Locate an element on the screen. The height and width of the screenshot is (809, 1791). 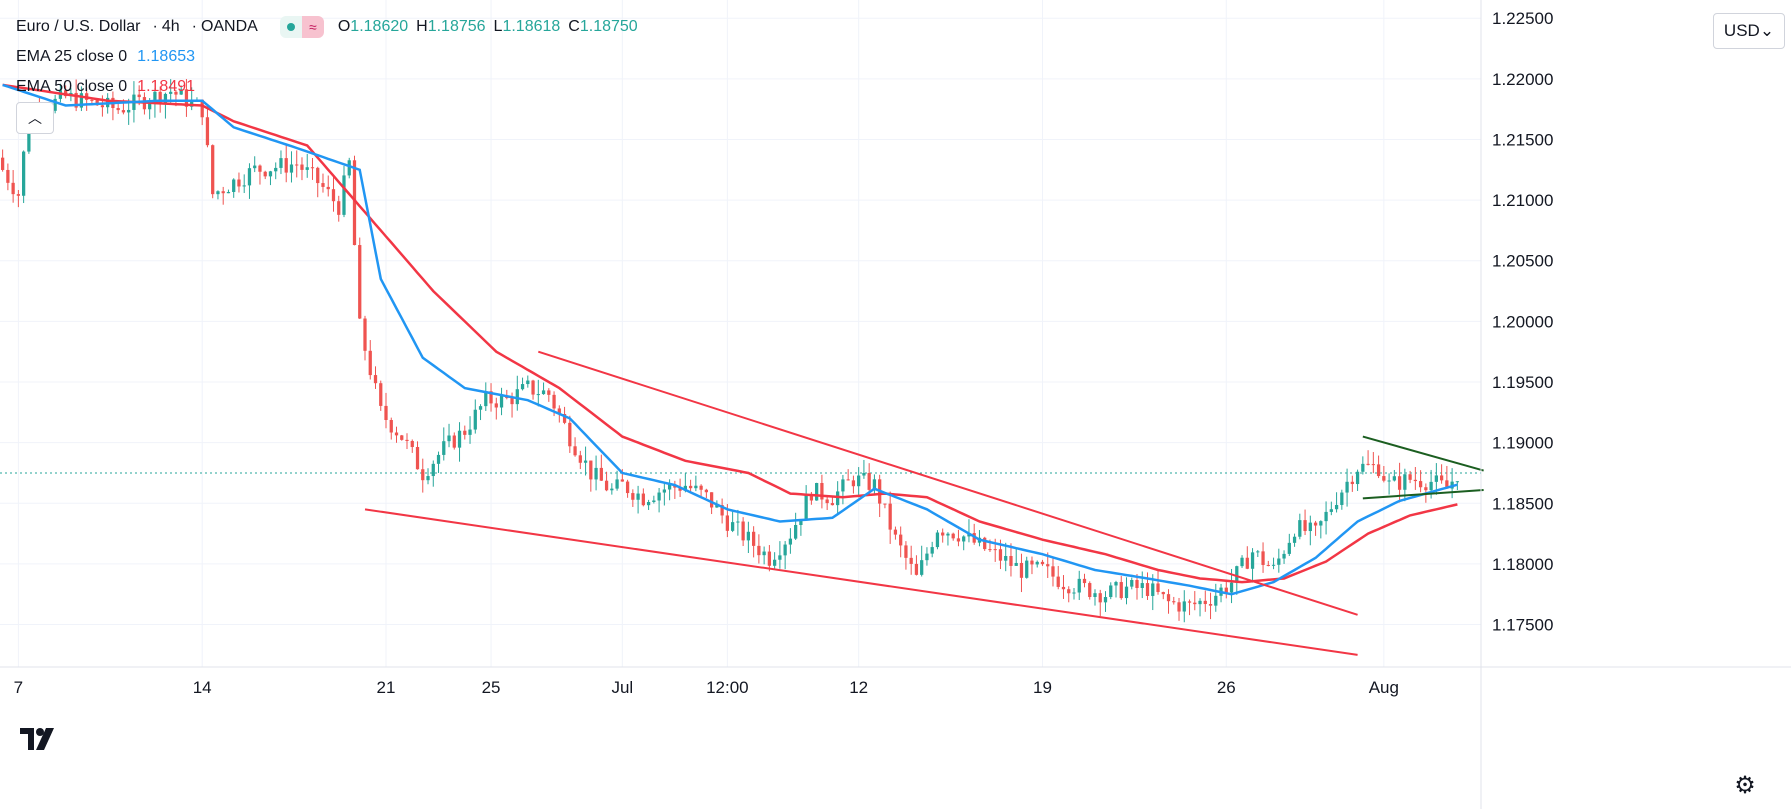
symbol-title: Euro / U.S. Dollar is located at coordinates (78, 26).